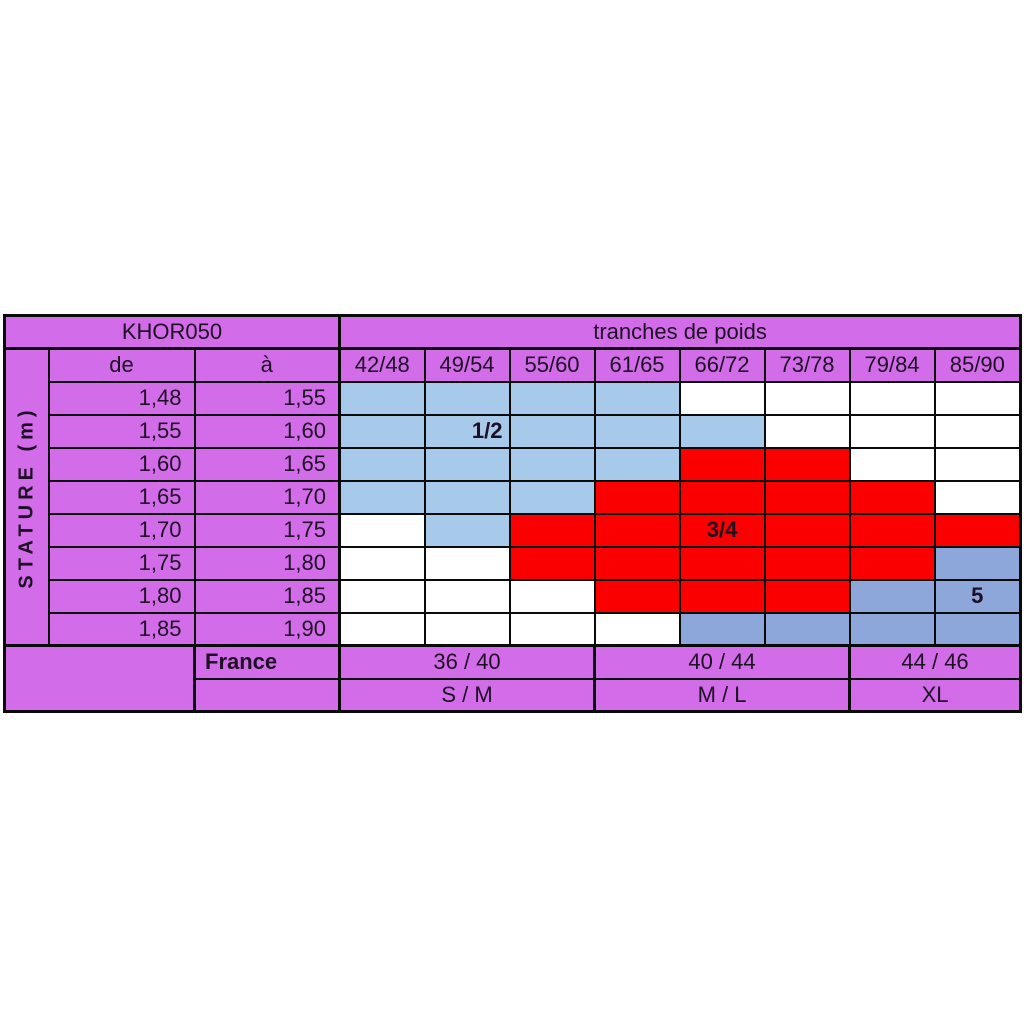 Image resolution: width=1024 pixels, height=1024 pixels. What do you see at coordinates (467, 695) in the screenshot?
I see `intl-size-span: S / M` at bounding box center [467, 695].